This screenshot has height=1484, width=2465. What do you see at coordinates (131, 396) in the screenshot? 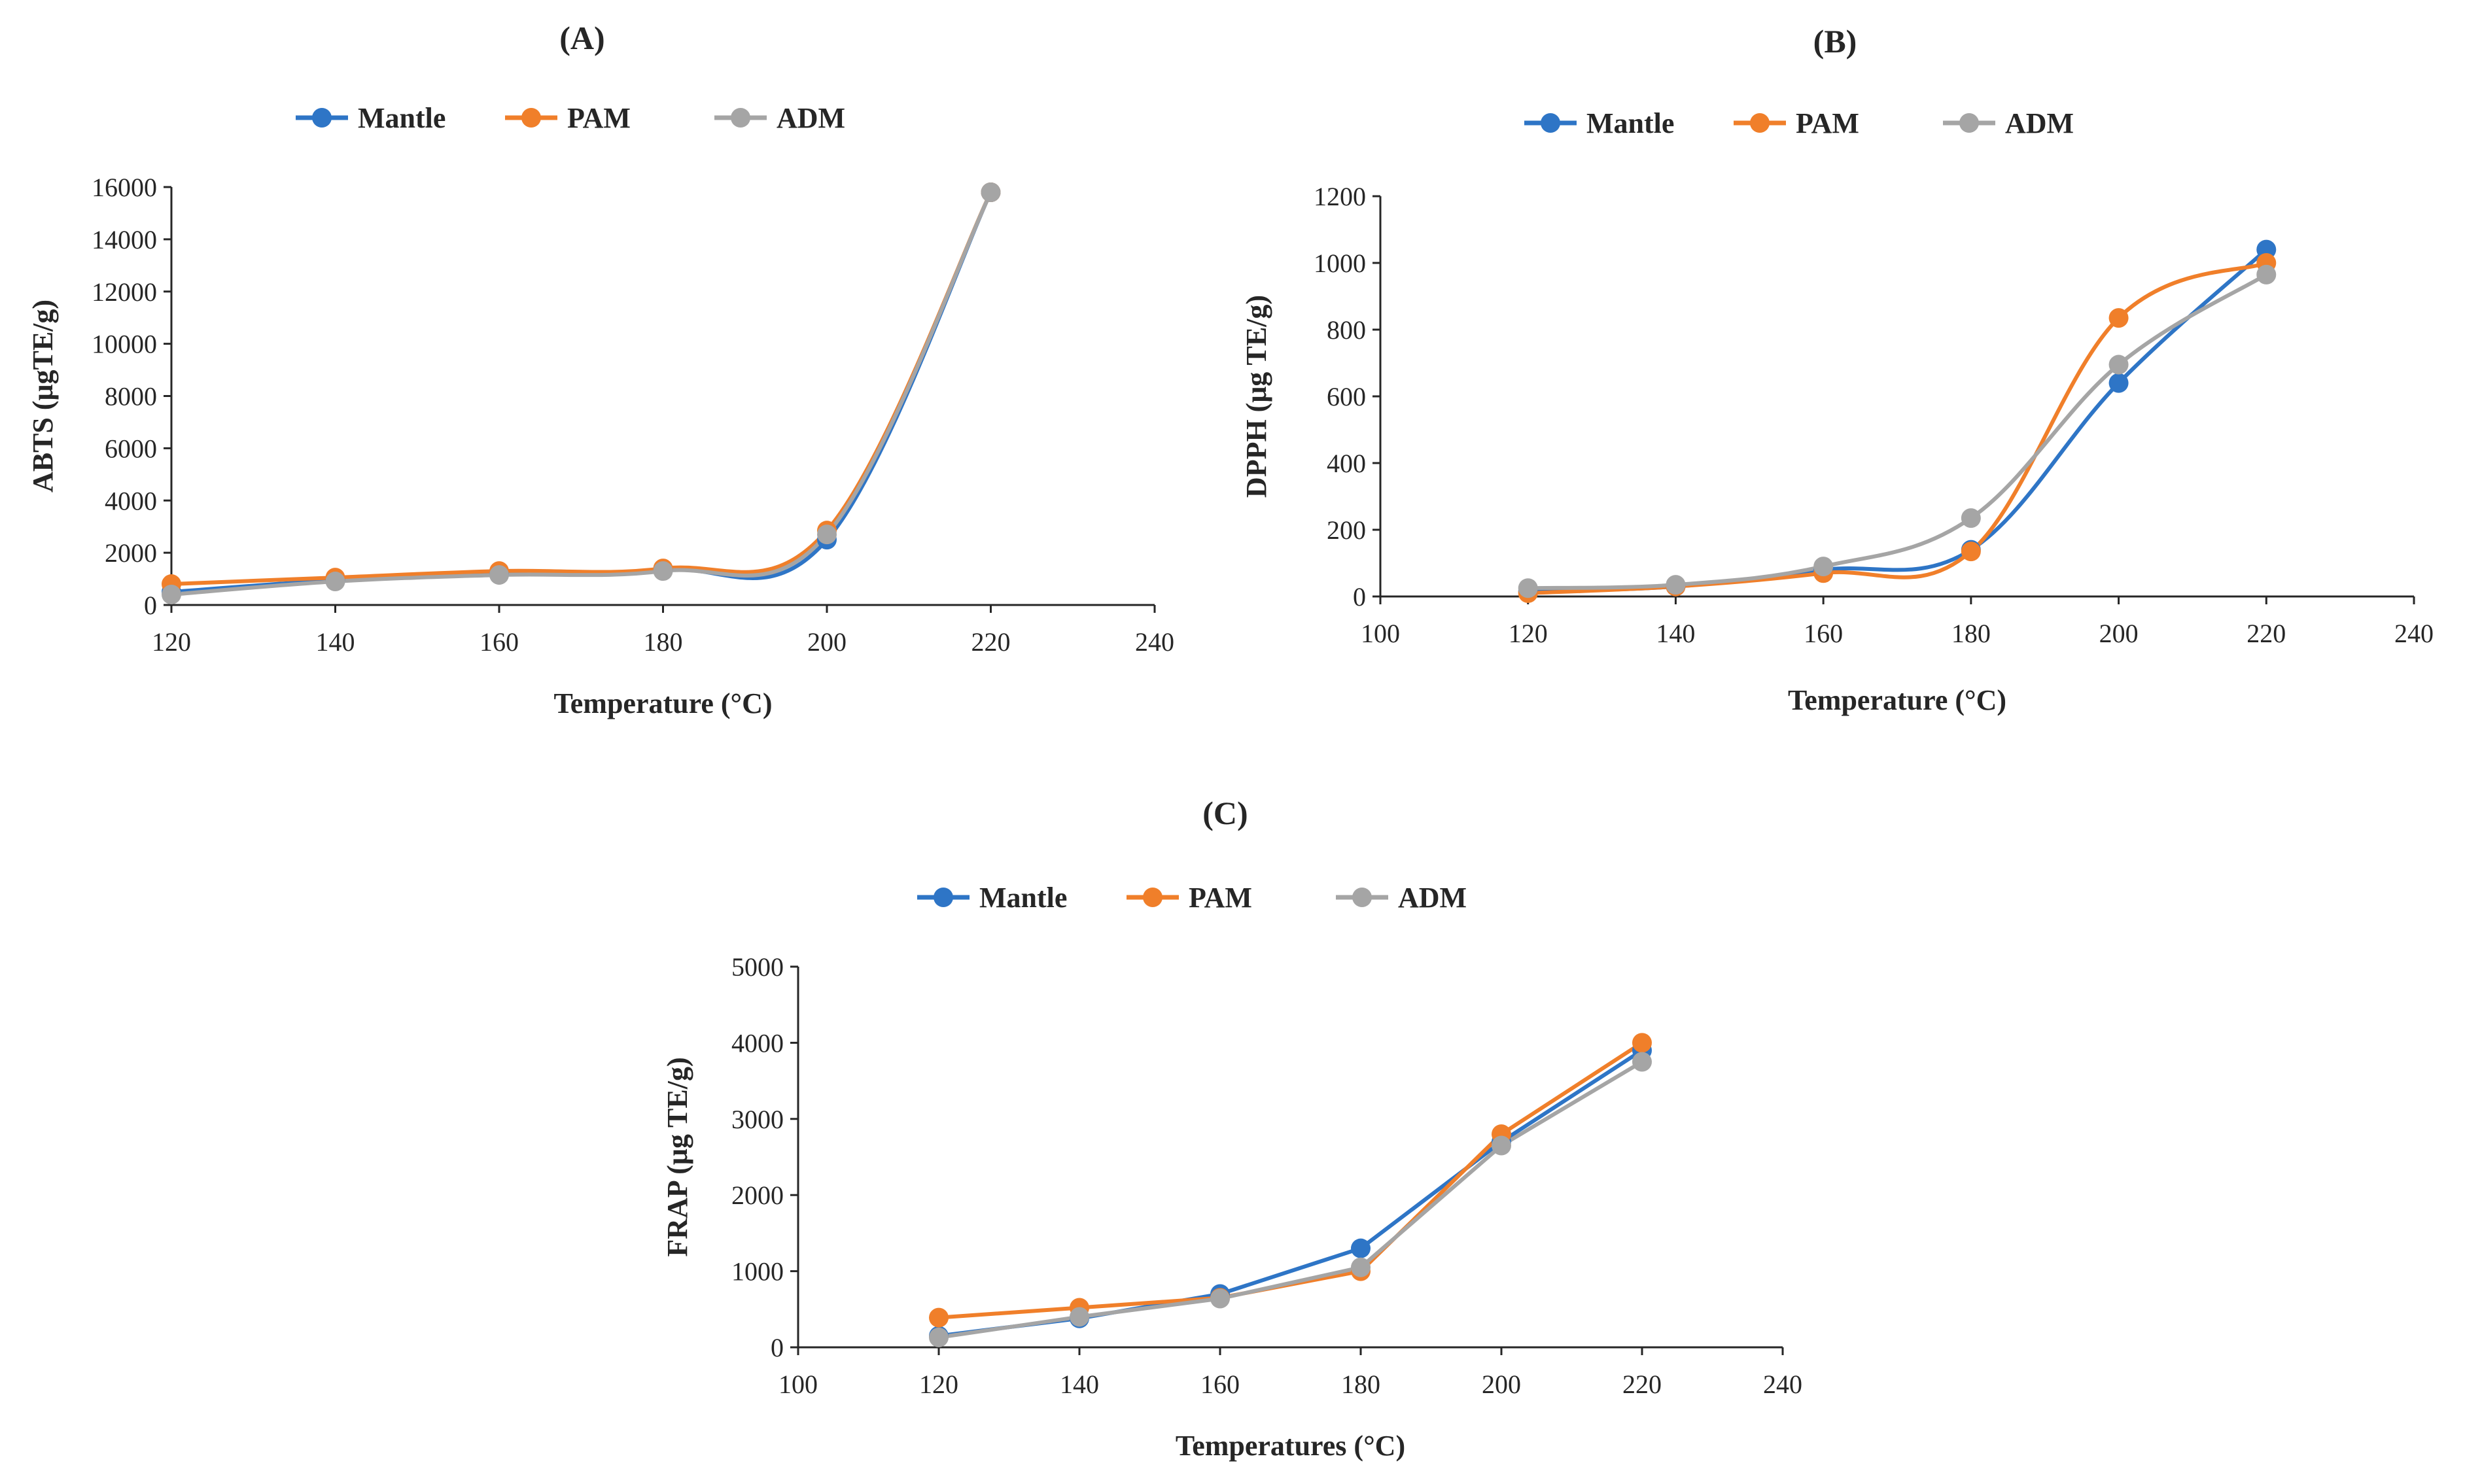
I see `y-tick-label: 8000` at bounding box center [131, 396].